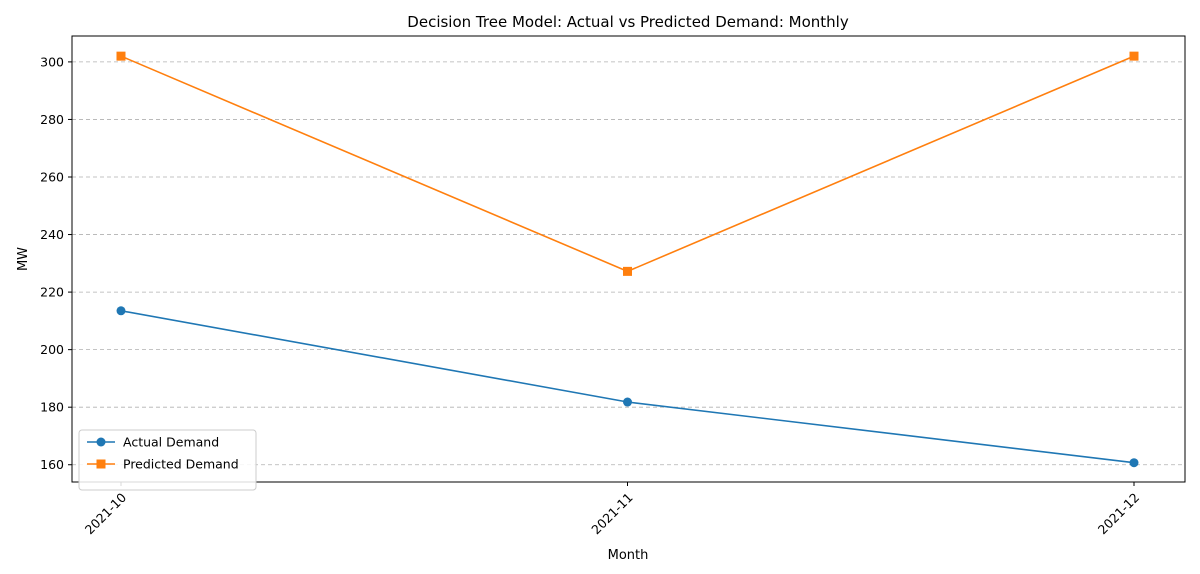 The height and width of the screenshot is (574, 1200). I want to click on y-axis: 160 180 200 220 240 260 280 300, so click(56, 263).